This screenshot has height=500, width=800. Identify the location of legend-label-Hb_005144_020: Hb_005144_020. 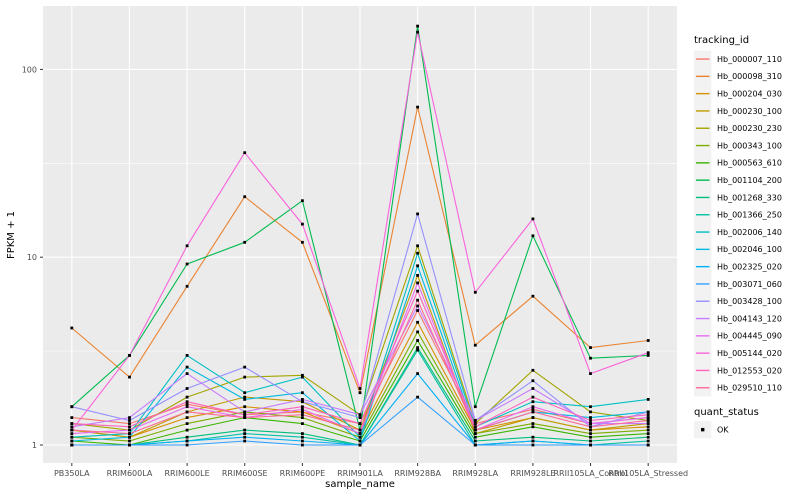
(749, 353).